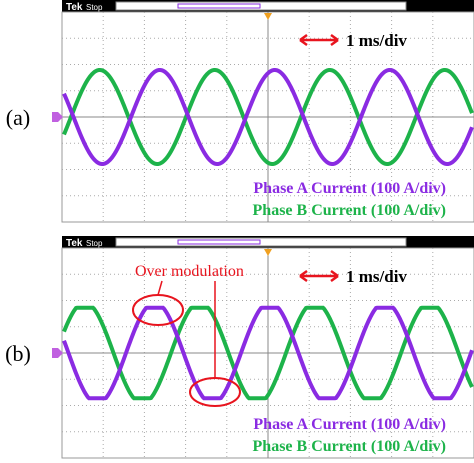  What do you see at coordinates (18, 353) in the screenshot?
I see `panel-label: (b)` at bounding box center [18, 353].